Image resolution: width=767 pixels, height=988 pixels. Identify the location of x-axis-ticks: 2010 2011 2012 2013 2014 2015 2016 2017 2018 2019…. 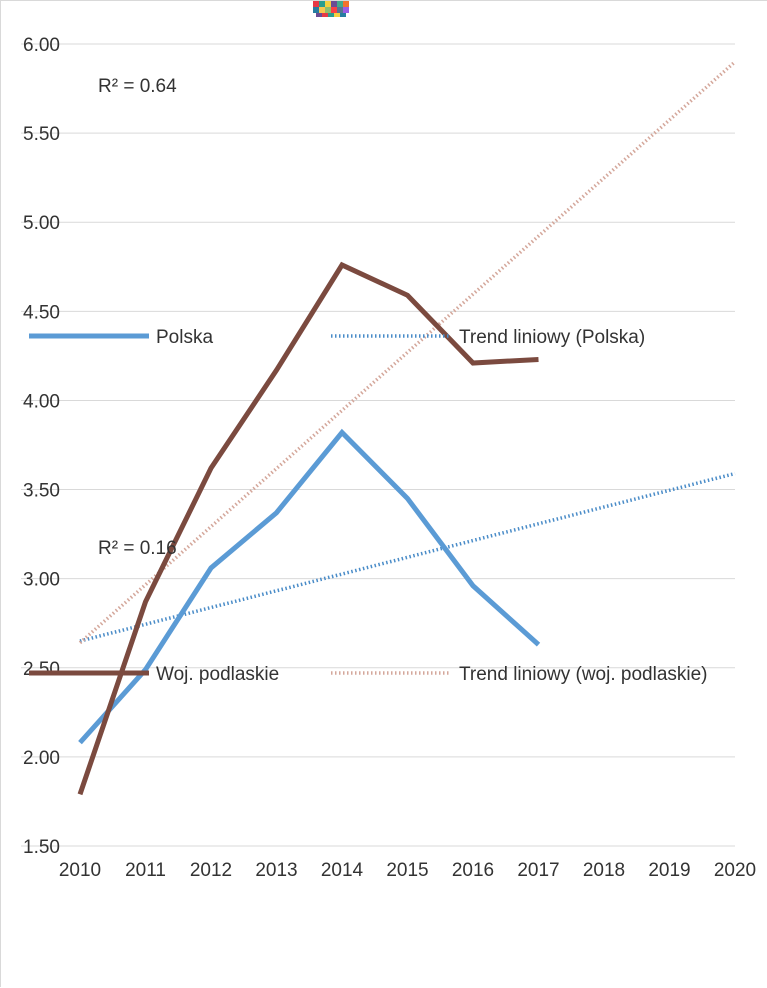
(407, 870).